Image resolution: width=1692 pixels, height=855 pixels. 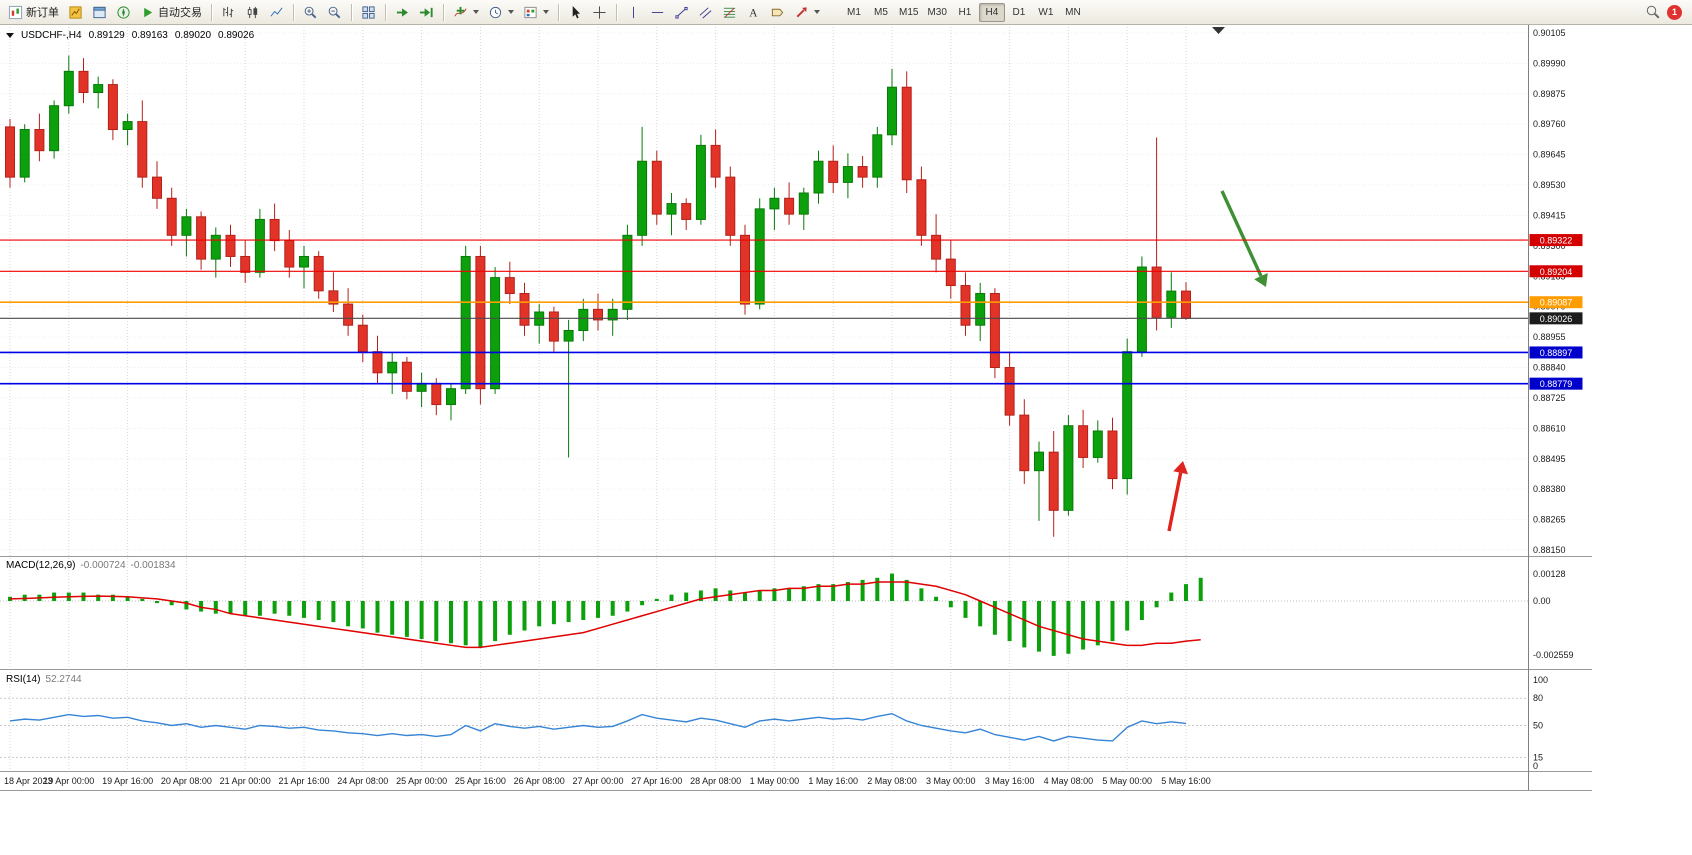 What do you see at coordinates (252, 12) in the screenshot?
I see `candlestick-chart-button` at bounding box center [252, 12].